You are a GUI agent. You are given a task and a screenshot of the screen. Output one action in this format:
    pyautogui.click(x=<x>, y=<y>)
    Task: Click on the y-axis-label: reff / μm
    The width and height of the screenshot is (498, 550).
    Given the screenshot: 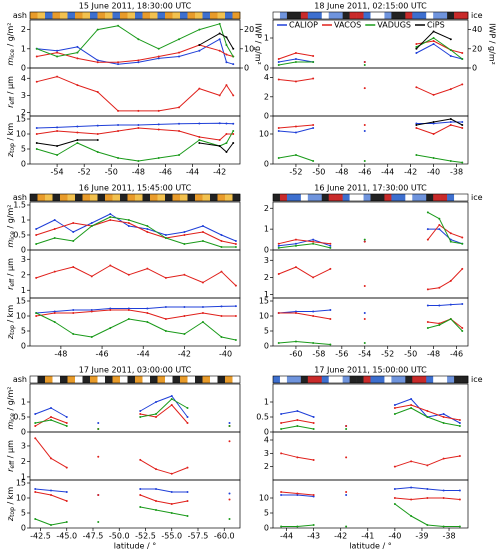 What is the action you would take?
    pyautogui.click(x=11, y=274)
    